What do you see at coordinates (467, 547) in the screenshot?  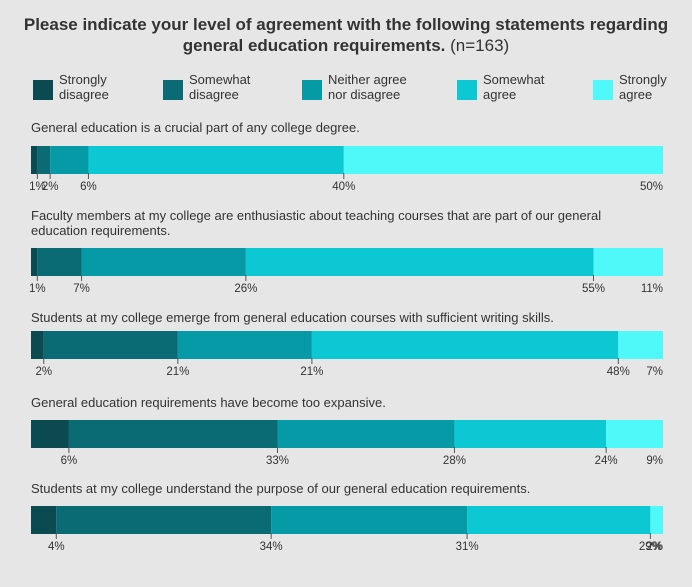 I see `data-label: 31%` at bounding box center [467, 547].